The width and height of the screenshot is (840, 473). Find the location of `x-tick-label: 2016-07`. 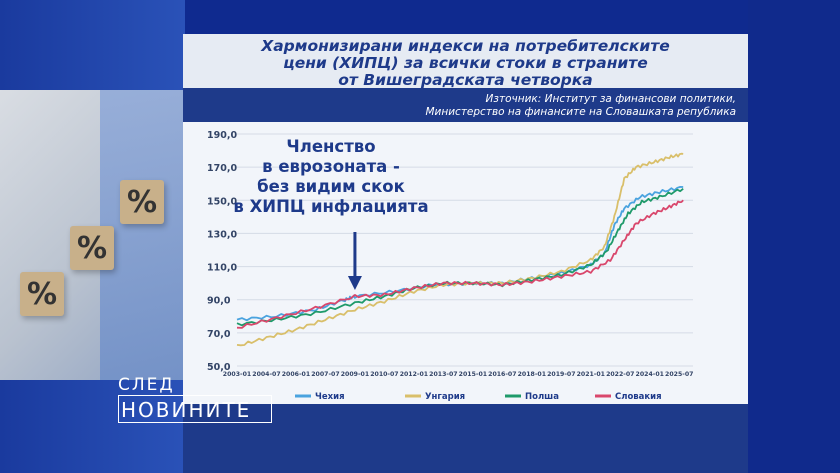

x-tick-label: 2016-07 is located at coordinates (502, 374).